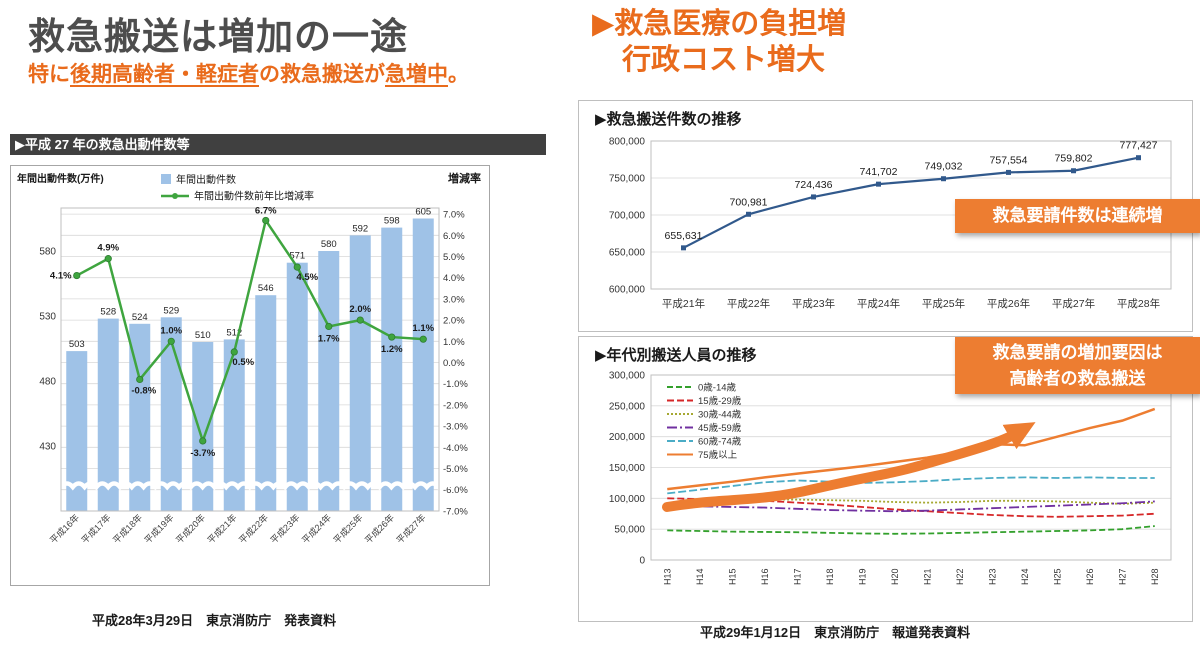 The width and height of the screenshot is (1200, 645). Describe the element at coordinates (1090, 576) in the screenshot. I see `svg-text: H26` at that location.